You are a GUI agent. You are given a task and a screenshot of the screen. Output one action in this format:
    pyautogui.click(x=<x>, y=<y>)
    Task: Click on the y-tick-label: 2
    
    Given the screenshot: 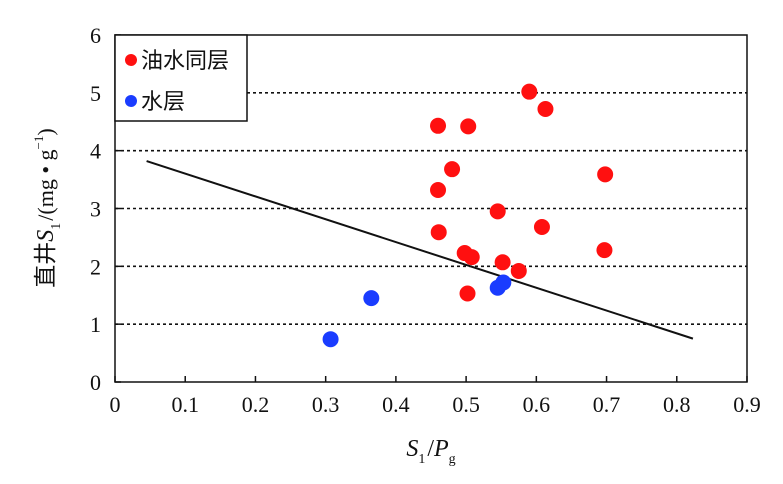 What is the action you would take?
    pyautogui.click(x=95, y=266)
    